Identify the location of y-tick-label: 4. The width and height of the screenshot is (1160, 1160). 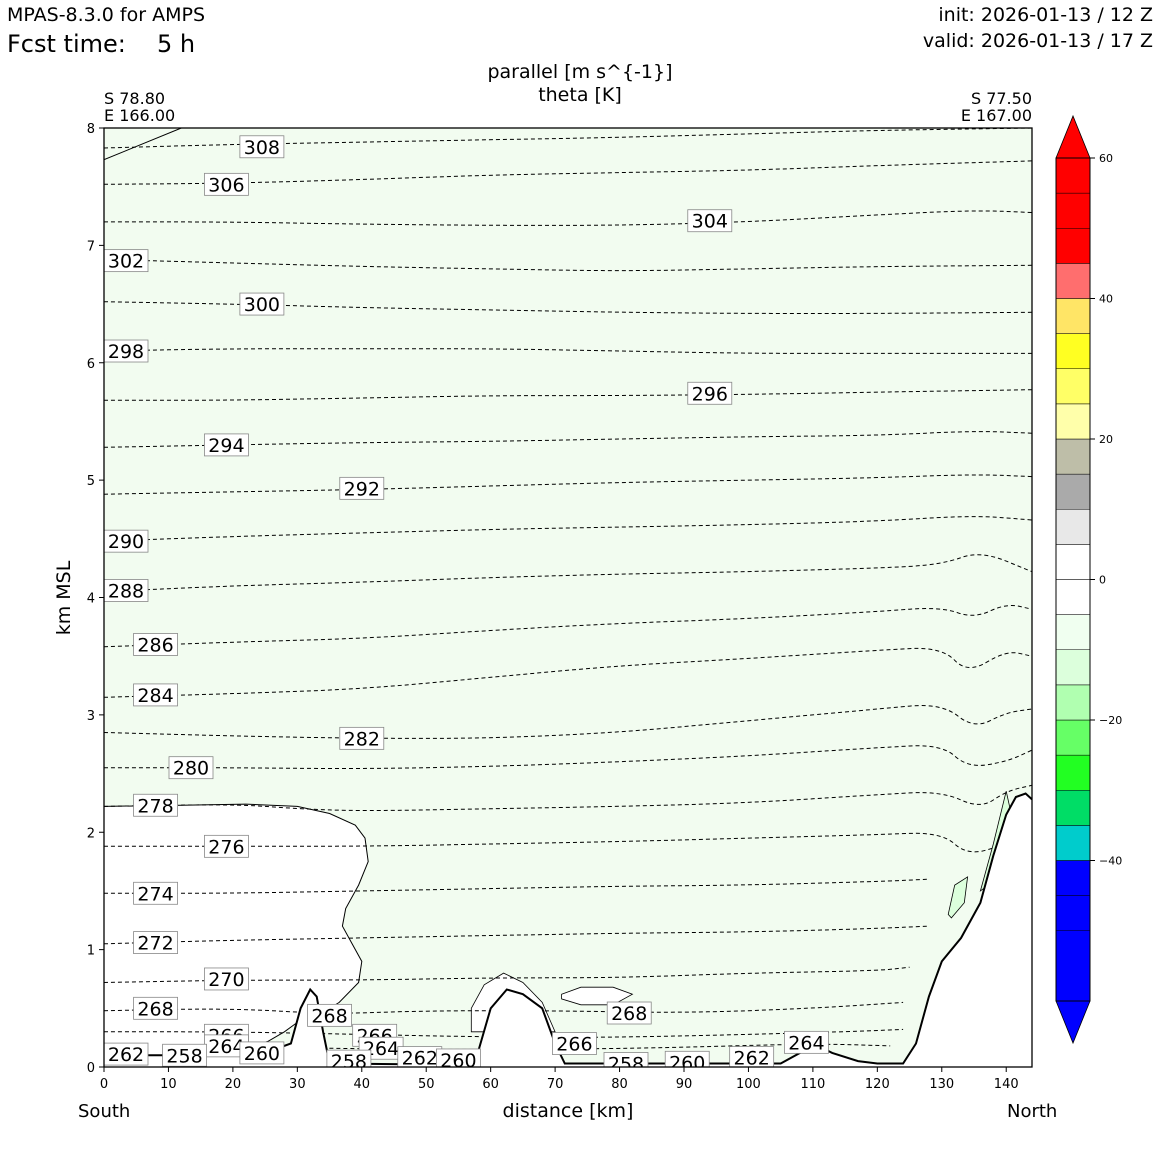
(91, 599).